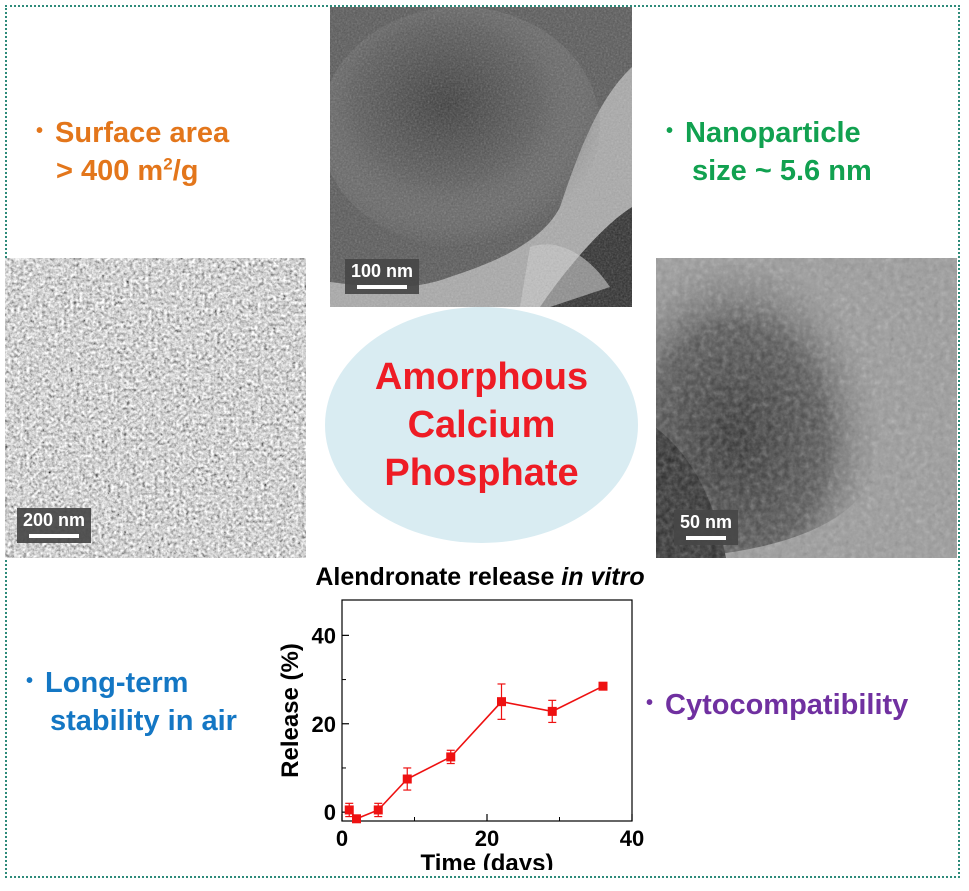 The width and height of the screenshot is (969, 891). I want to click on nanoparticle-label: Nanoparticle, so click(773, 133).